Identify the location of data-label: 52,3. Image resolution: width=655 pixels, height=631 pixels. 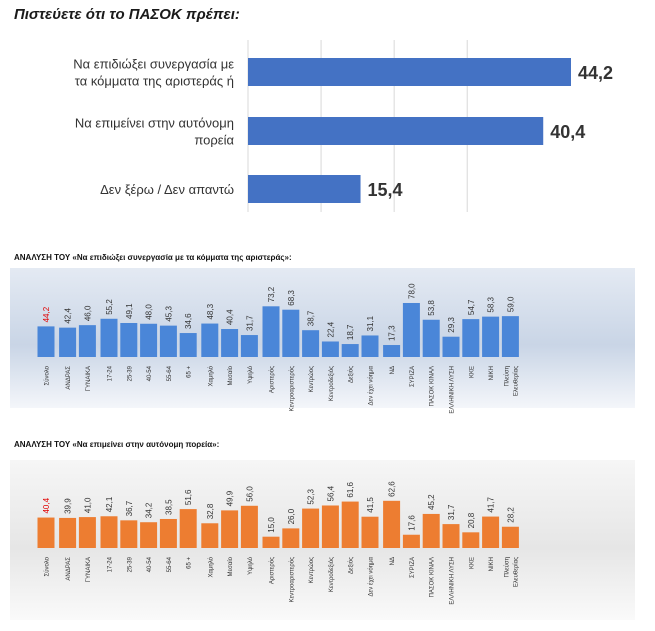
(311, 496).